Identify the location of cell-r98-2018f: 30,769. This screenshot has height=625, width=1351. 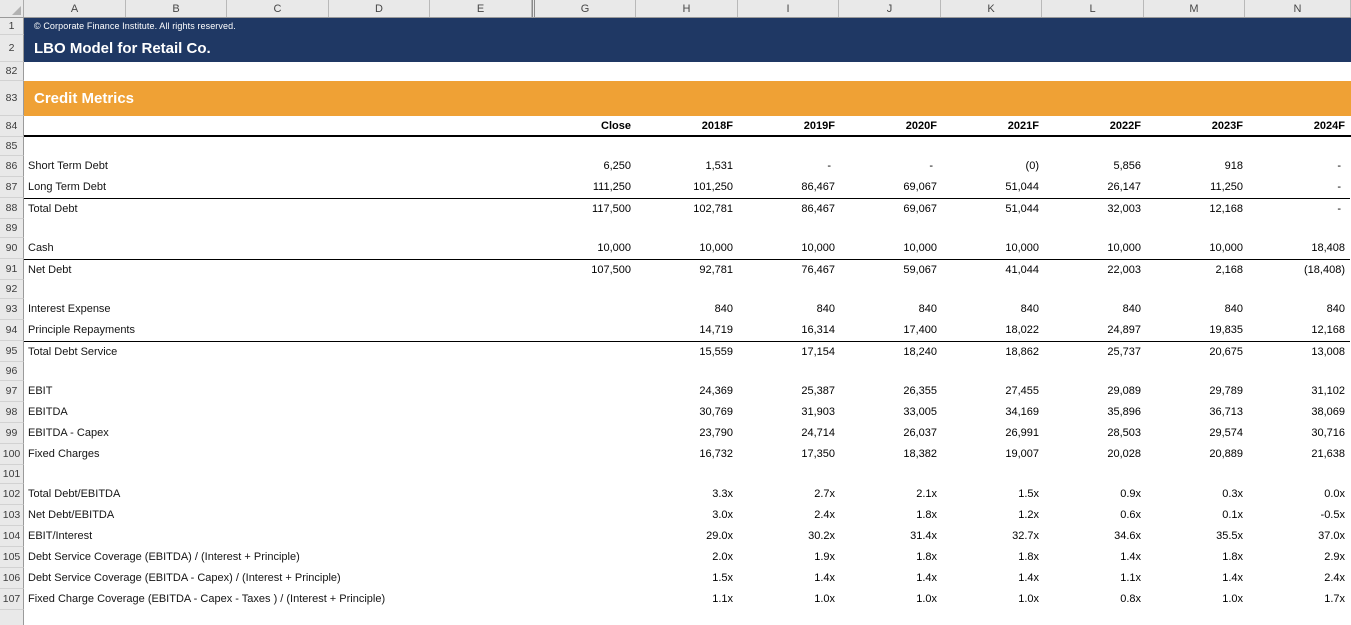
(716, 412).